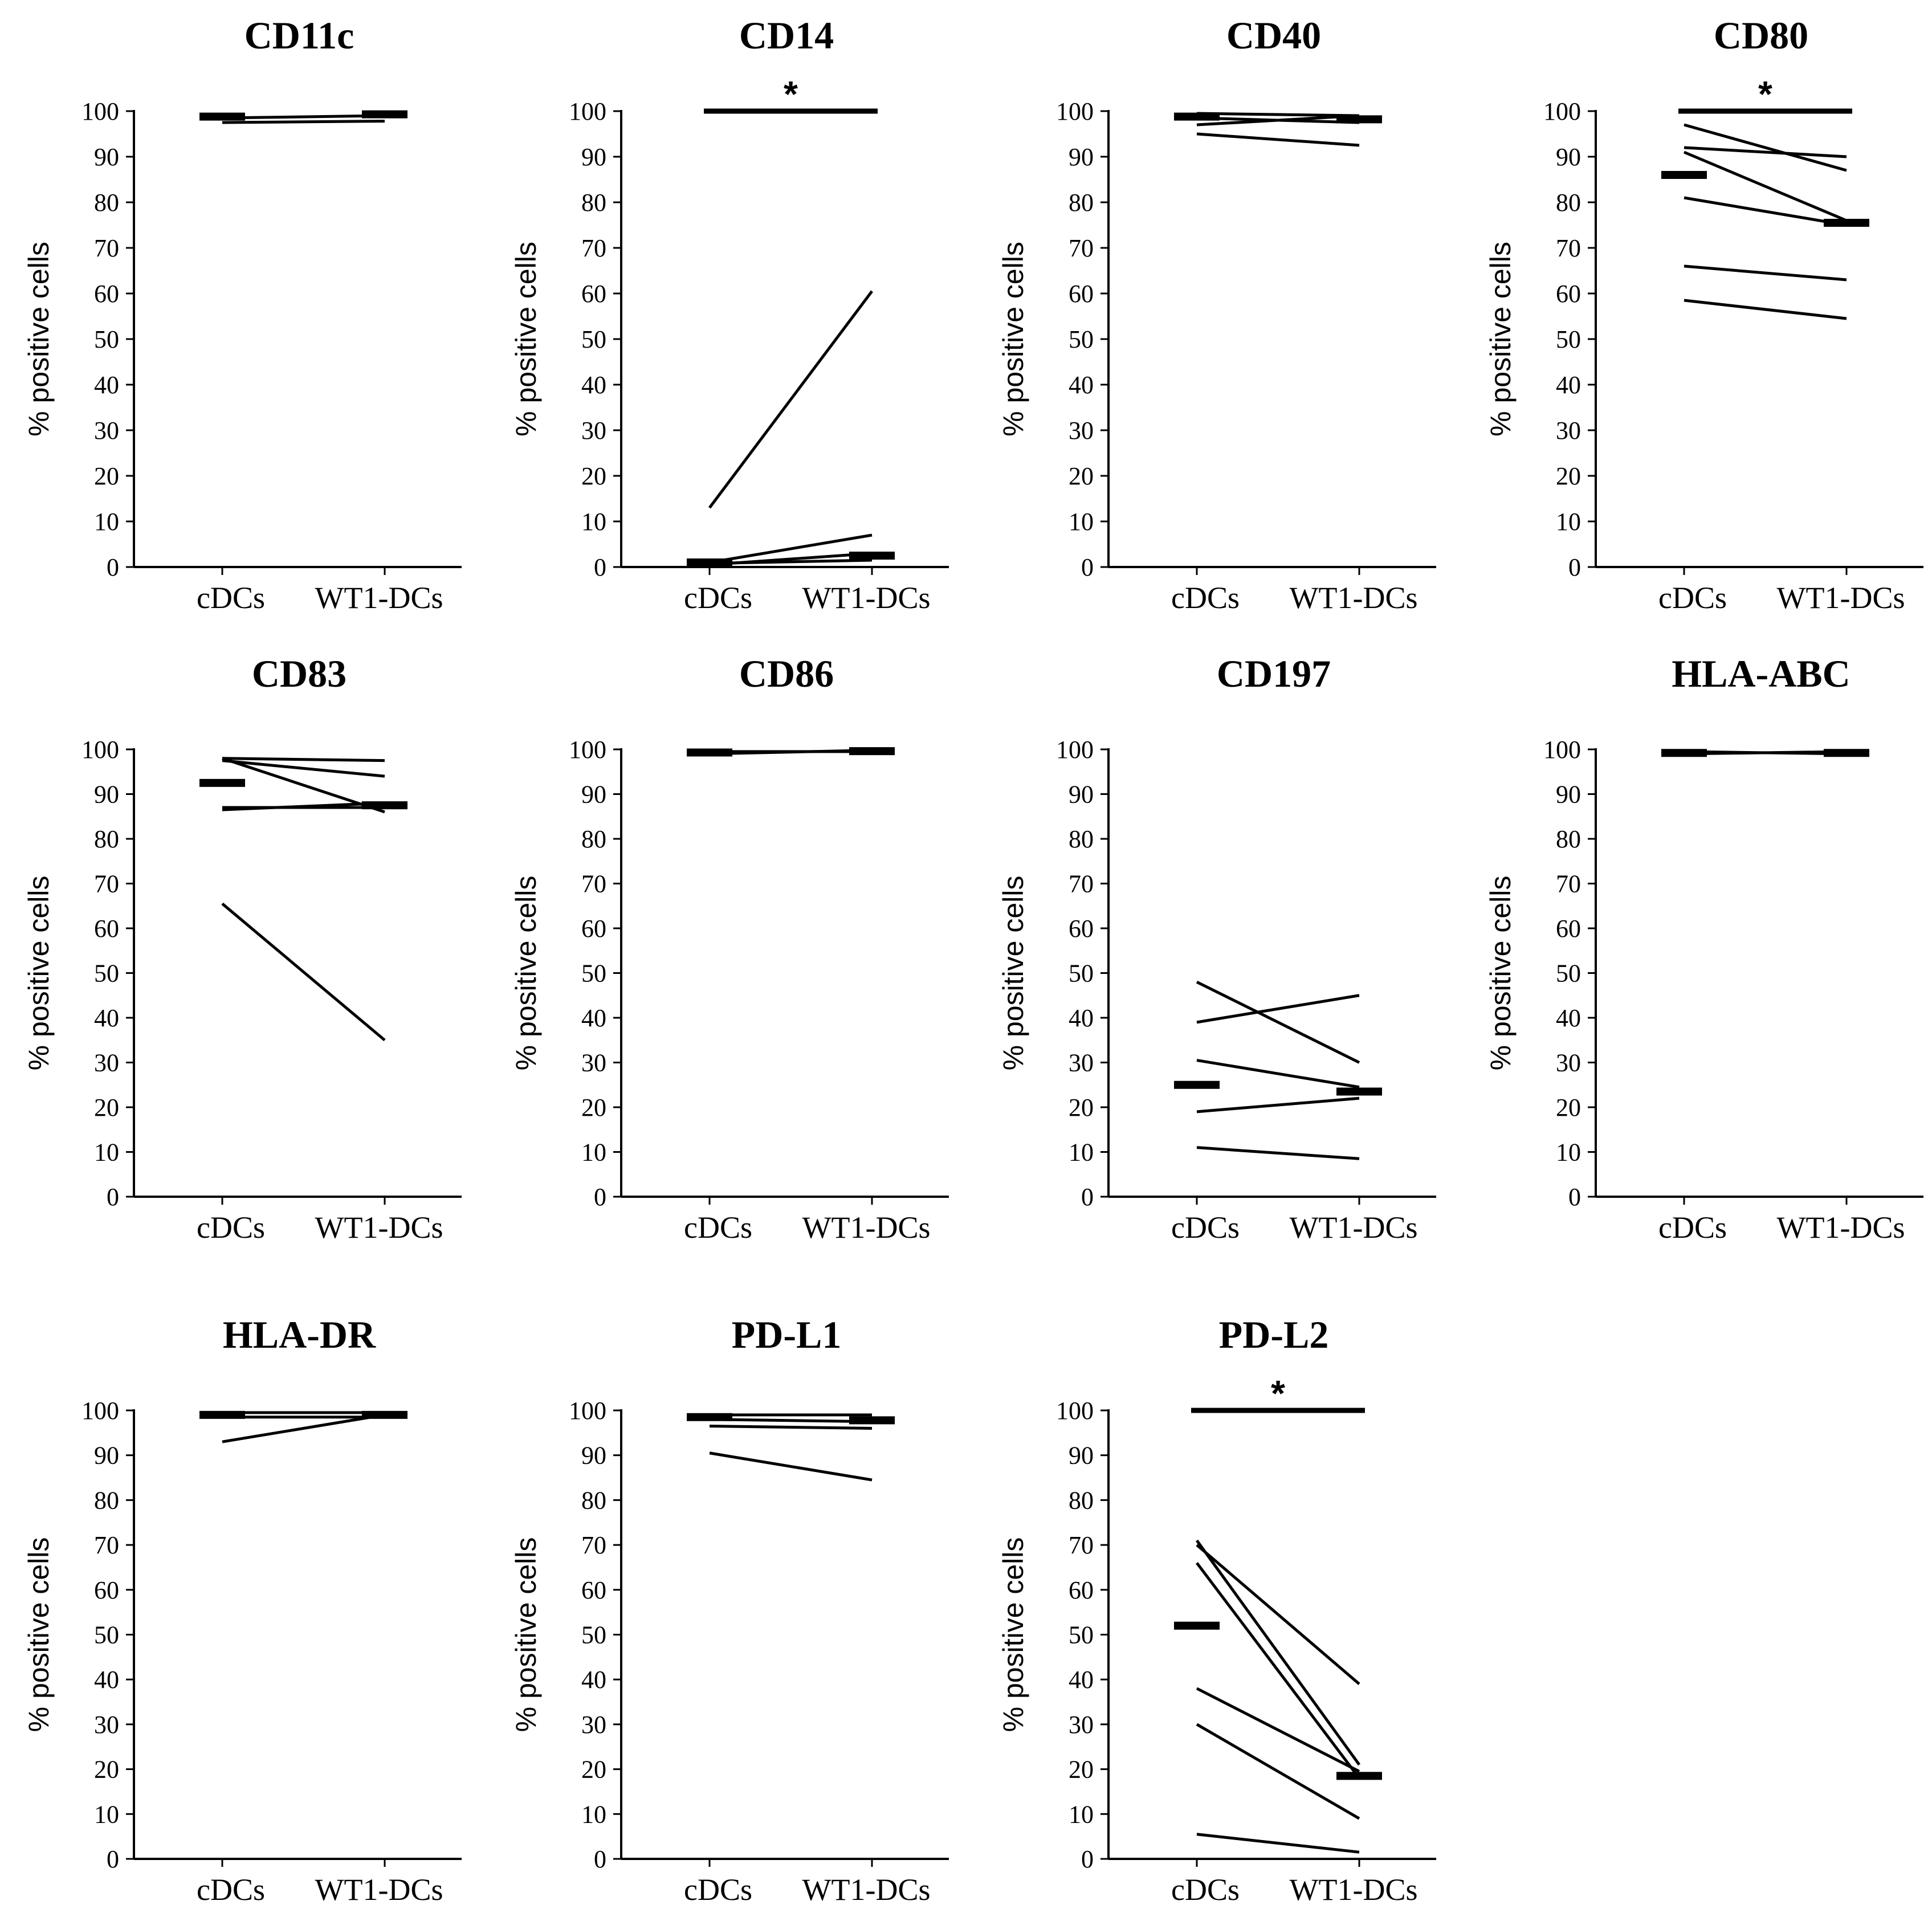  Describe the element at coordinates (1075, 111) in the screenshot. I see `panel-3-ytick-label: 100` at that location.